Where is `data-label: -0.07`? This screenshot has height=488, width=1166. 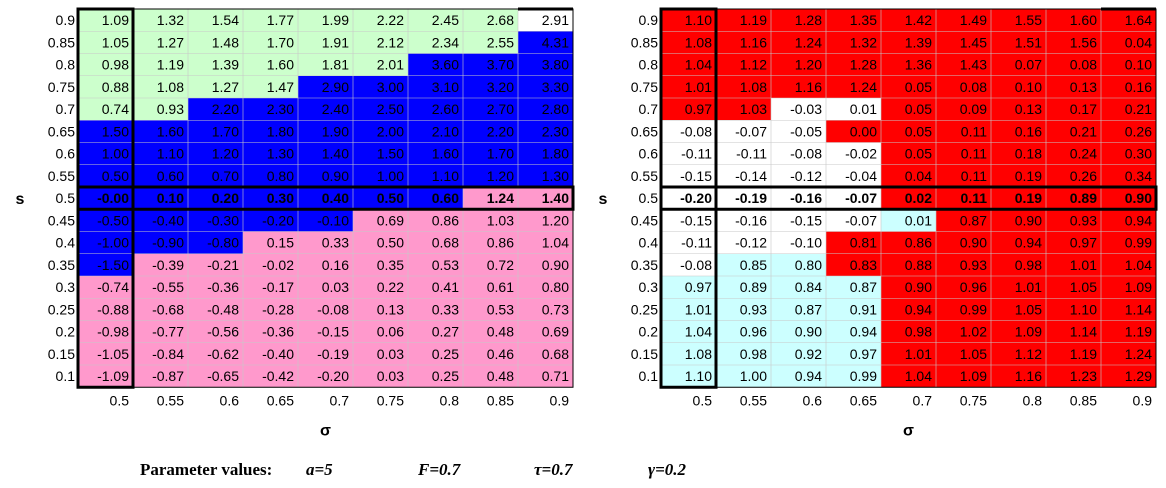
data-label: -0.07 is located at coordinates (861, 220).